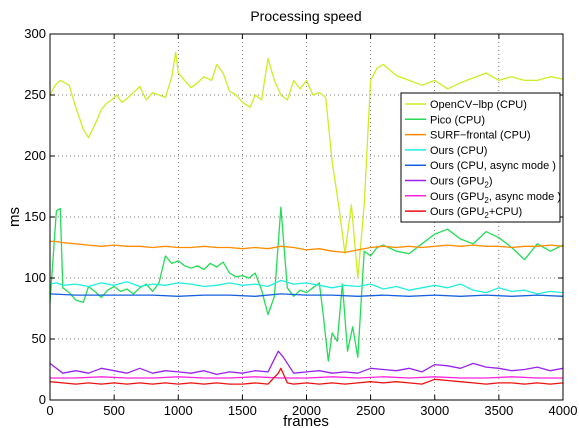 The image size is (579, 428). Describe the element at coordinates (498, 410) in the screenshot. I see `x-tick-label: 3500` at that location.